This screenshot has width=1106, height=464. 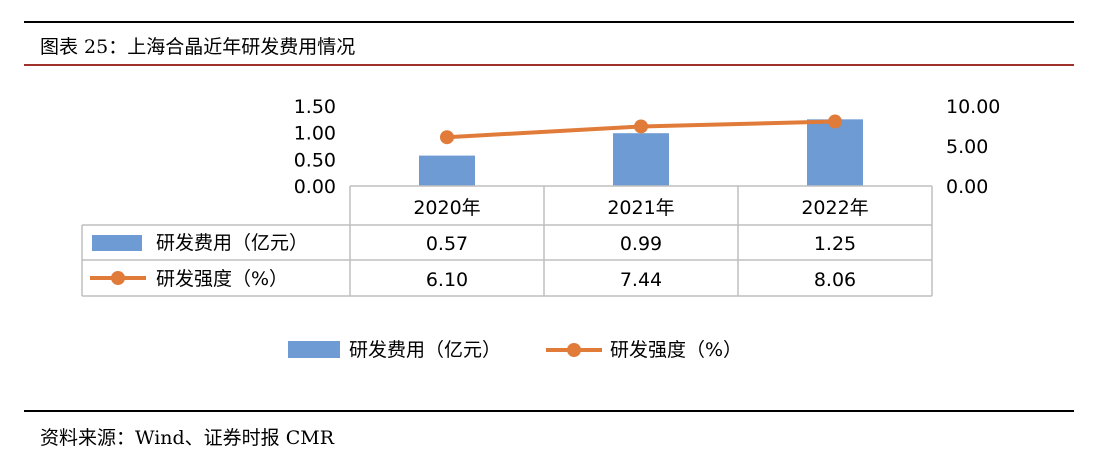 What do you see at coordinates (640, 208) in the screenshot?
I see `category-label: 2021年` at bounding box center [640, 208].